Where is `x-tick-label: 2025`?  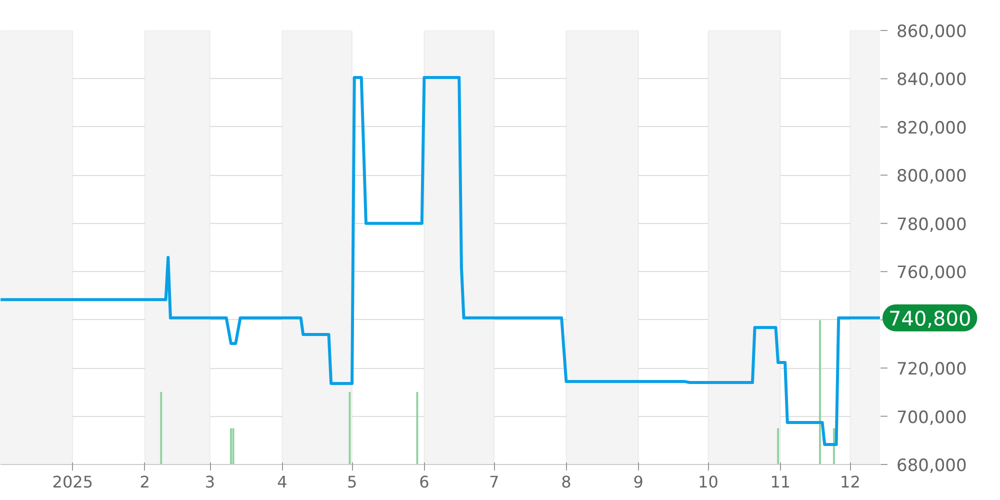
x-tick-label: 2025 is located at coordinates (73, 482).